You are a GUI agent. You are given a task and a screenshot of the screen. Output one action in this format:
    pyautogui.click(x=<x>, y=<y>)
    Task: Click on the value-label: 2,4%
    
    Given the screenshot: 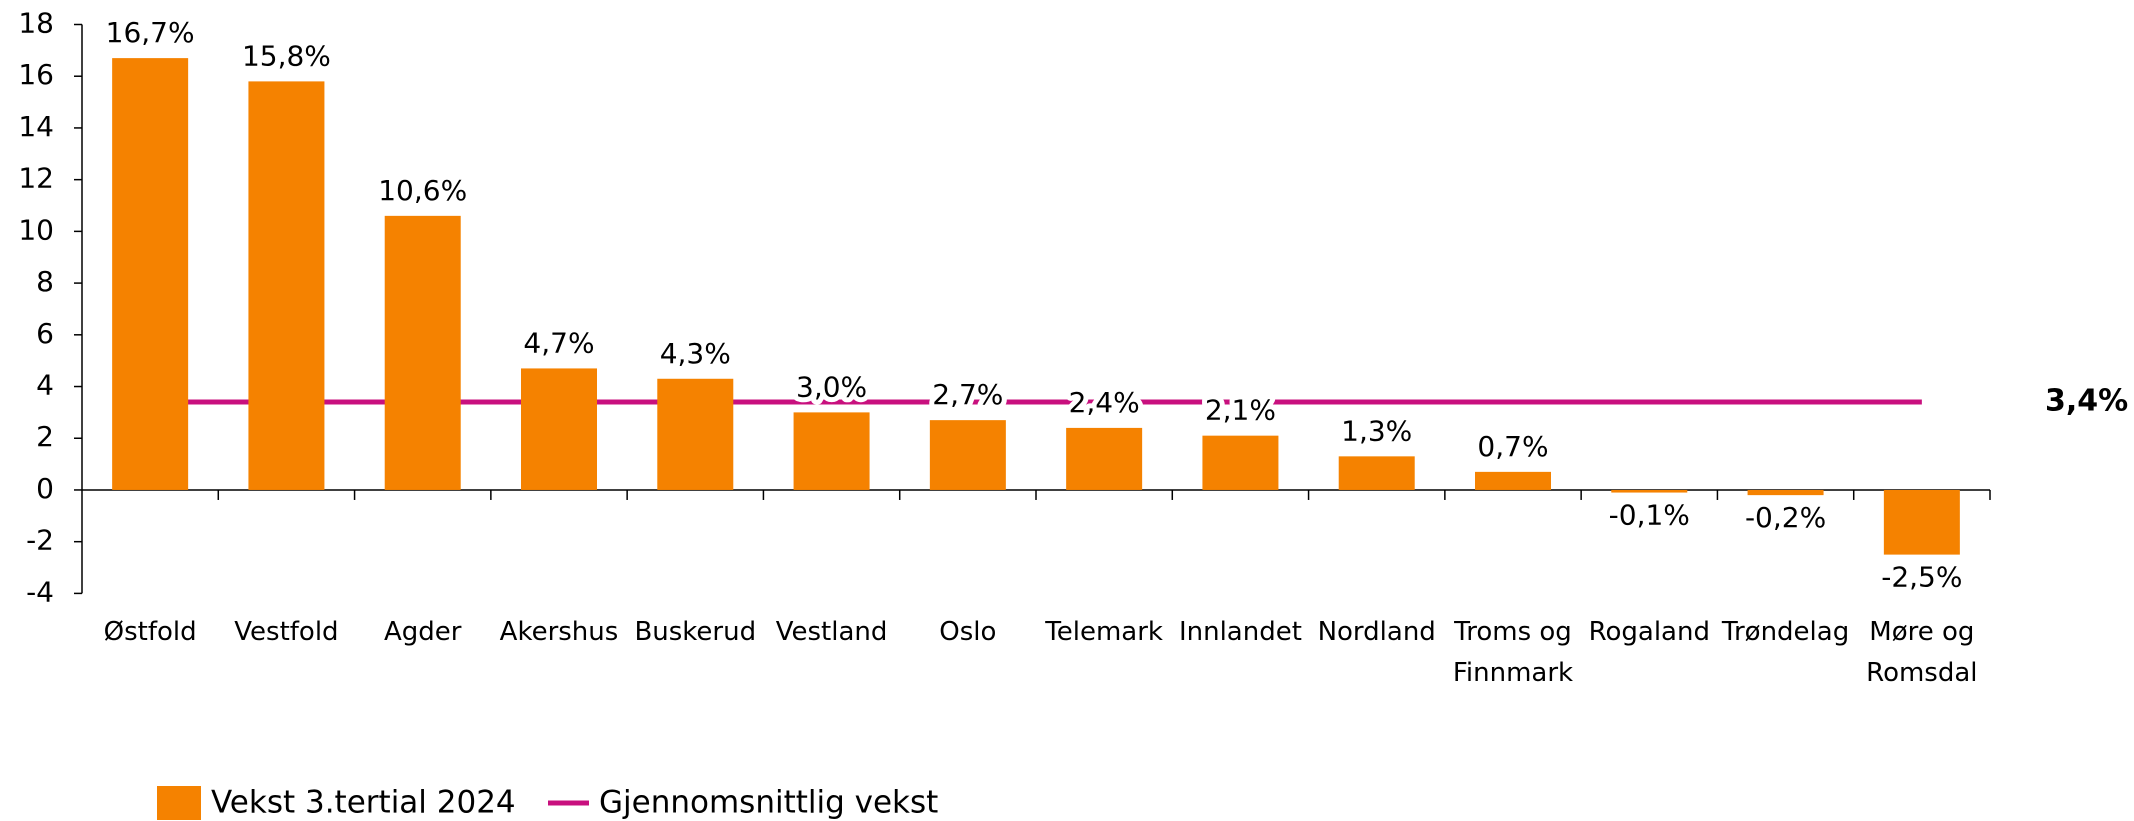 What is the action you would take?
    pyautogui.click(x=1104, y=402)
    